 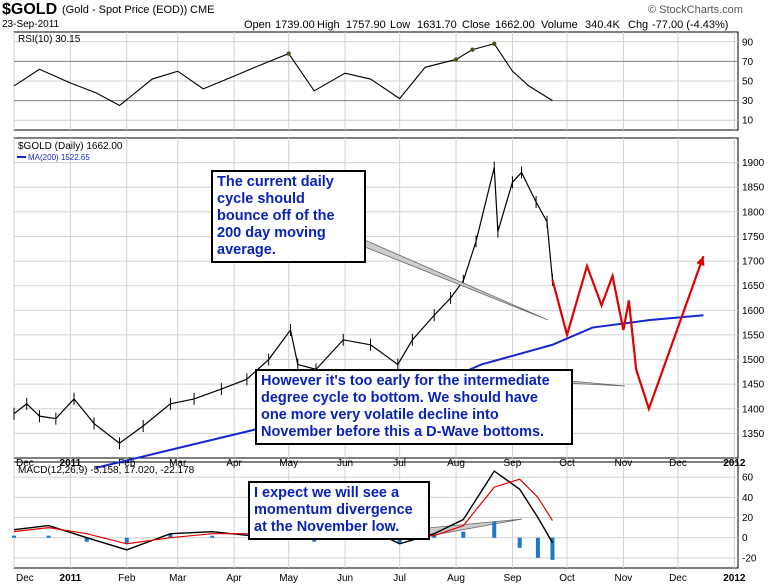 I want to click on symbol: $GOLD, so click(x=30, y=9).